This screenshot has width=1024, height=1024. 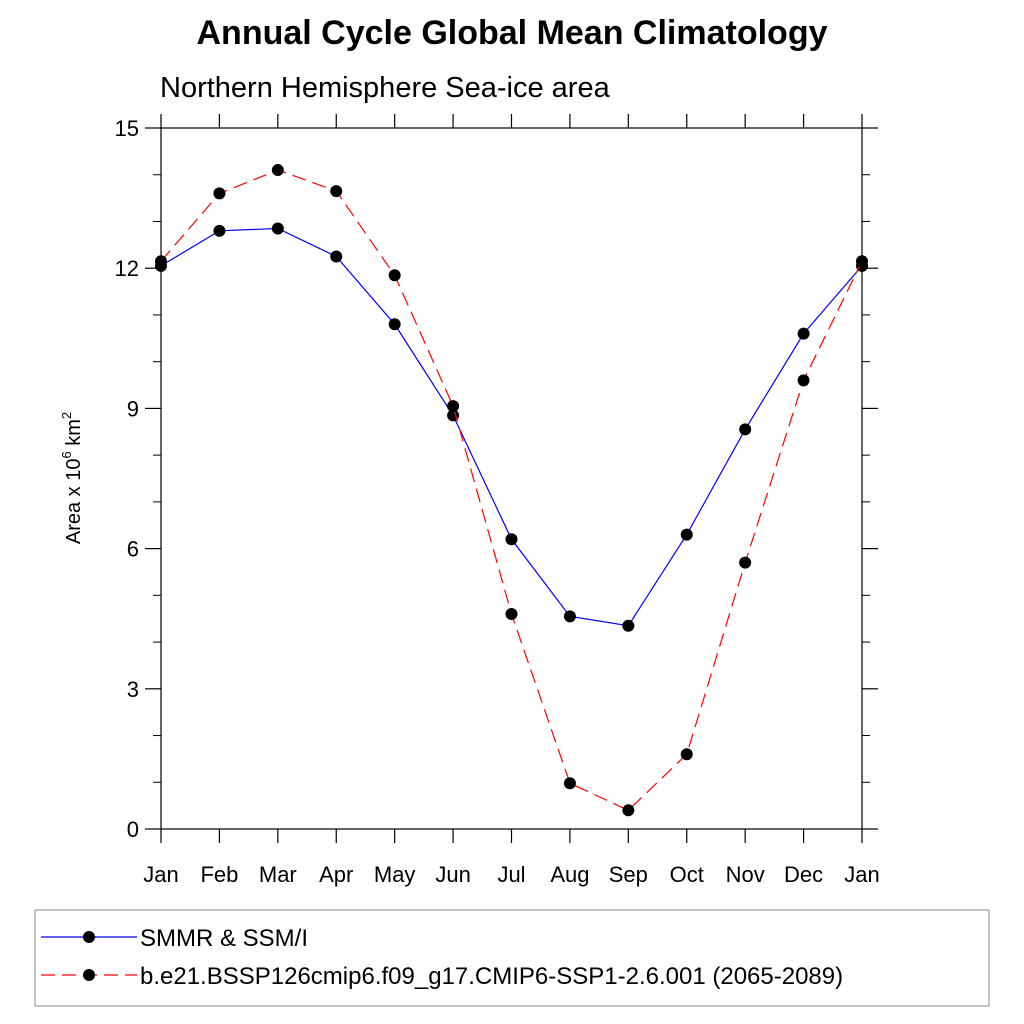 I want to click on x-tick-label: Dec, so click(x=803, y=874).